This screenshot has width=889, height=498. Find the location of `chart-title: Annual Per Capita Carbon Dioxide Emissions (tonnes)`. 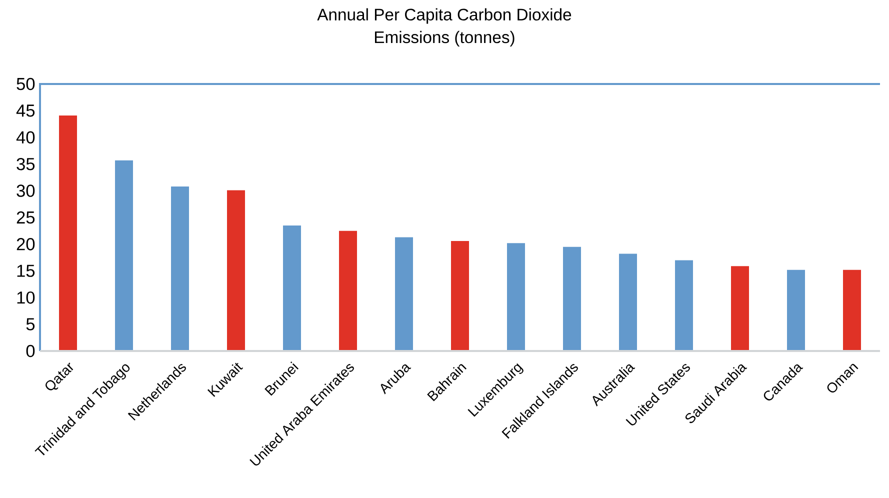

chart-title: Annual Per Capita Carbon Dioxide Emissions (tonnes) is located at coordinates (444, 27).